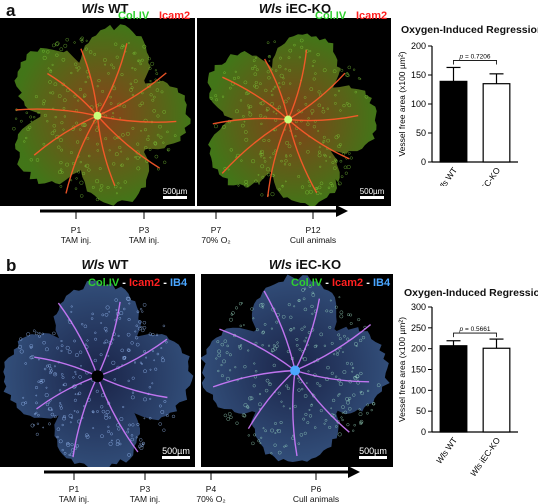 The width and height of the screenshot is (538, 504). I want to click on bar, so click(453, 389).